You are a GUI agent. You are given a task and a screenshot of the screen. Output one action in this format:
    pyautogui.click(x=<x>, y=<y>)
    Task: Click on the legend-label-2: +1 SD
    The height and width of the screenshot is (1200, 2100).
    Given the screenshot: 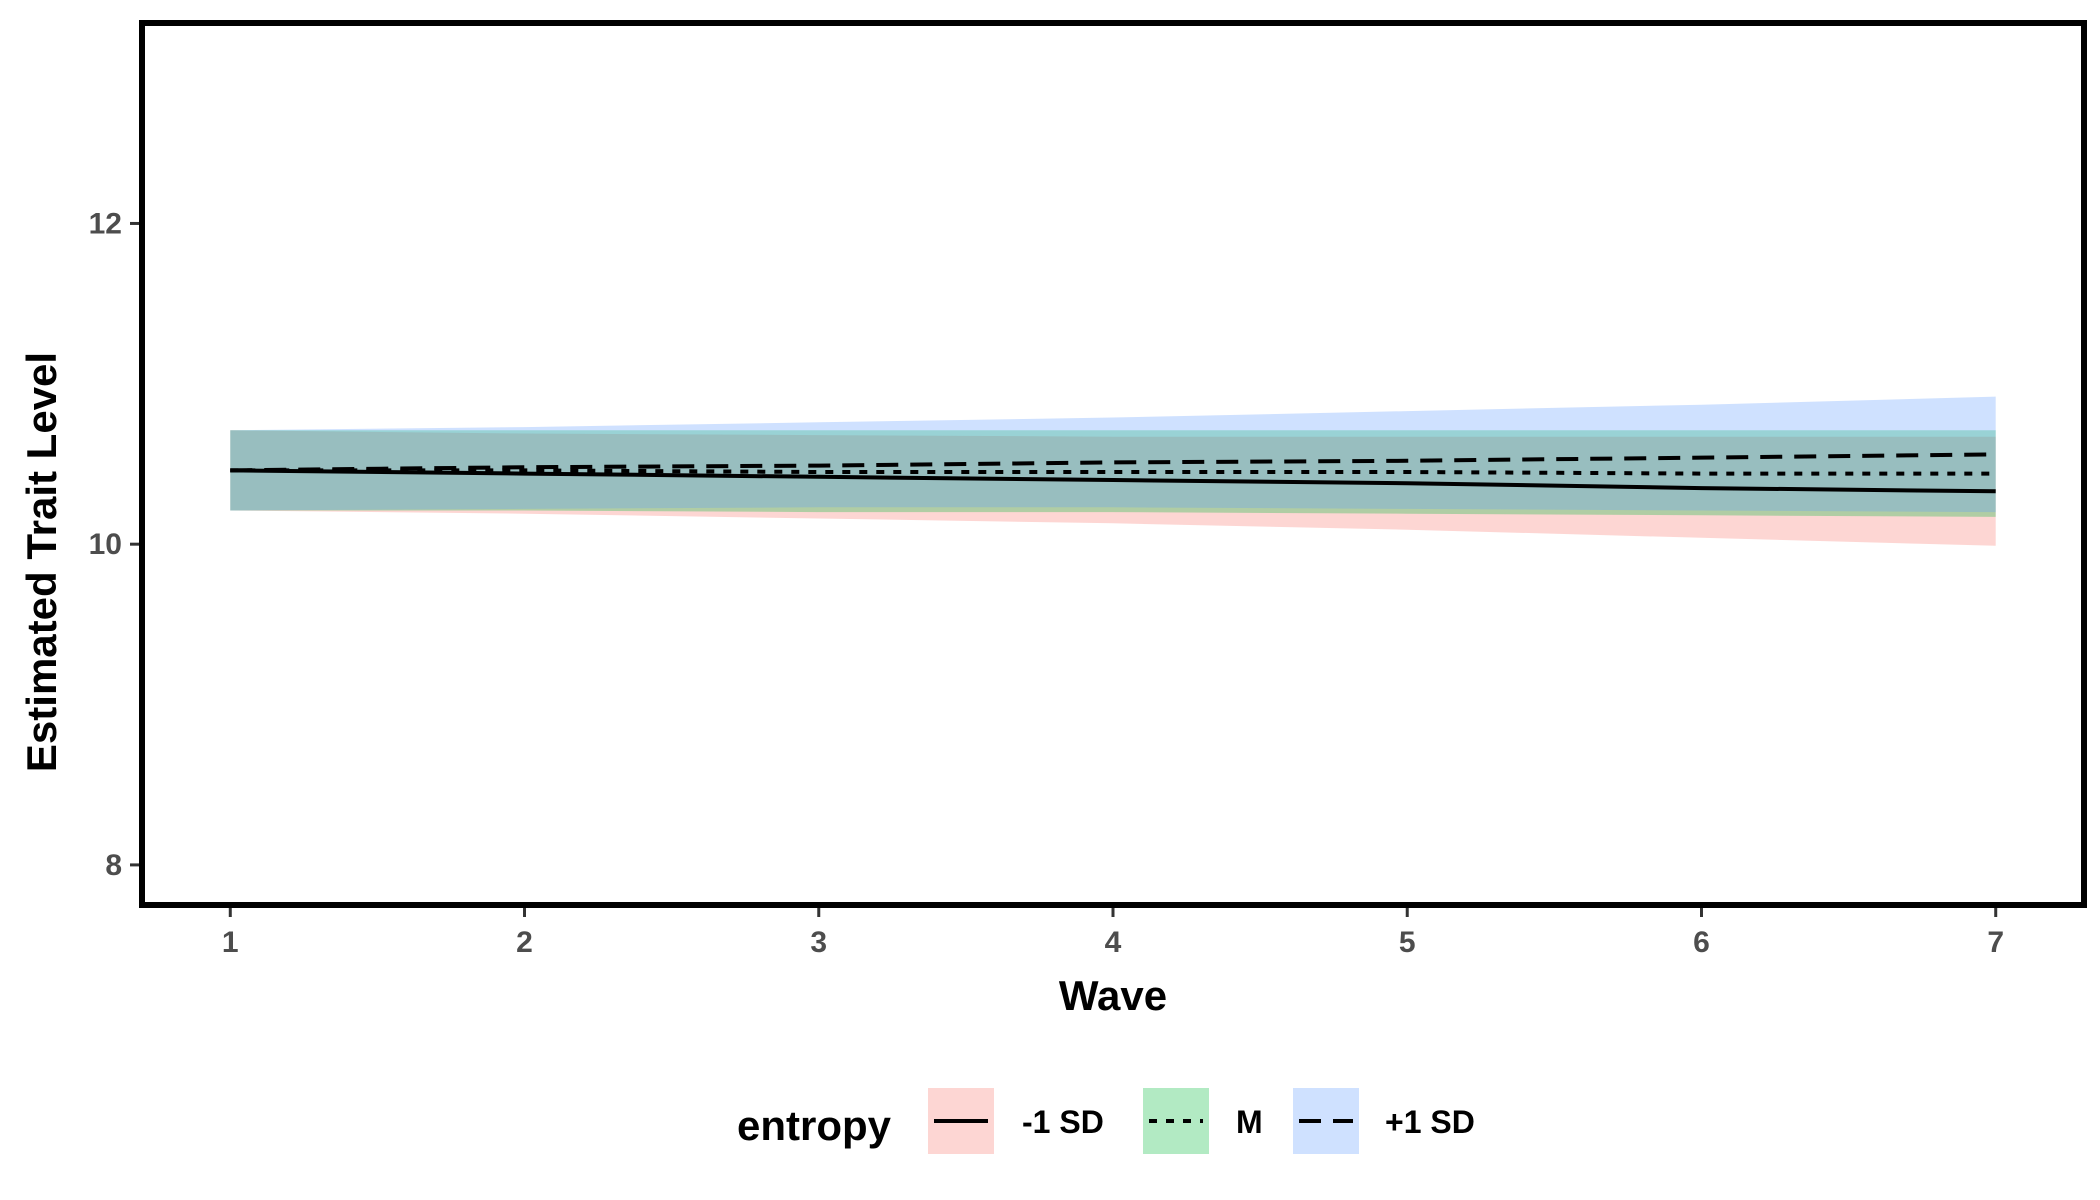 What is the action you would take?
    pyautogui.click(x=1430, y=1122)
    